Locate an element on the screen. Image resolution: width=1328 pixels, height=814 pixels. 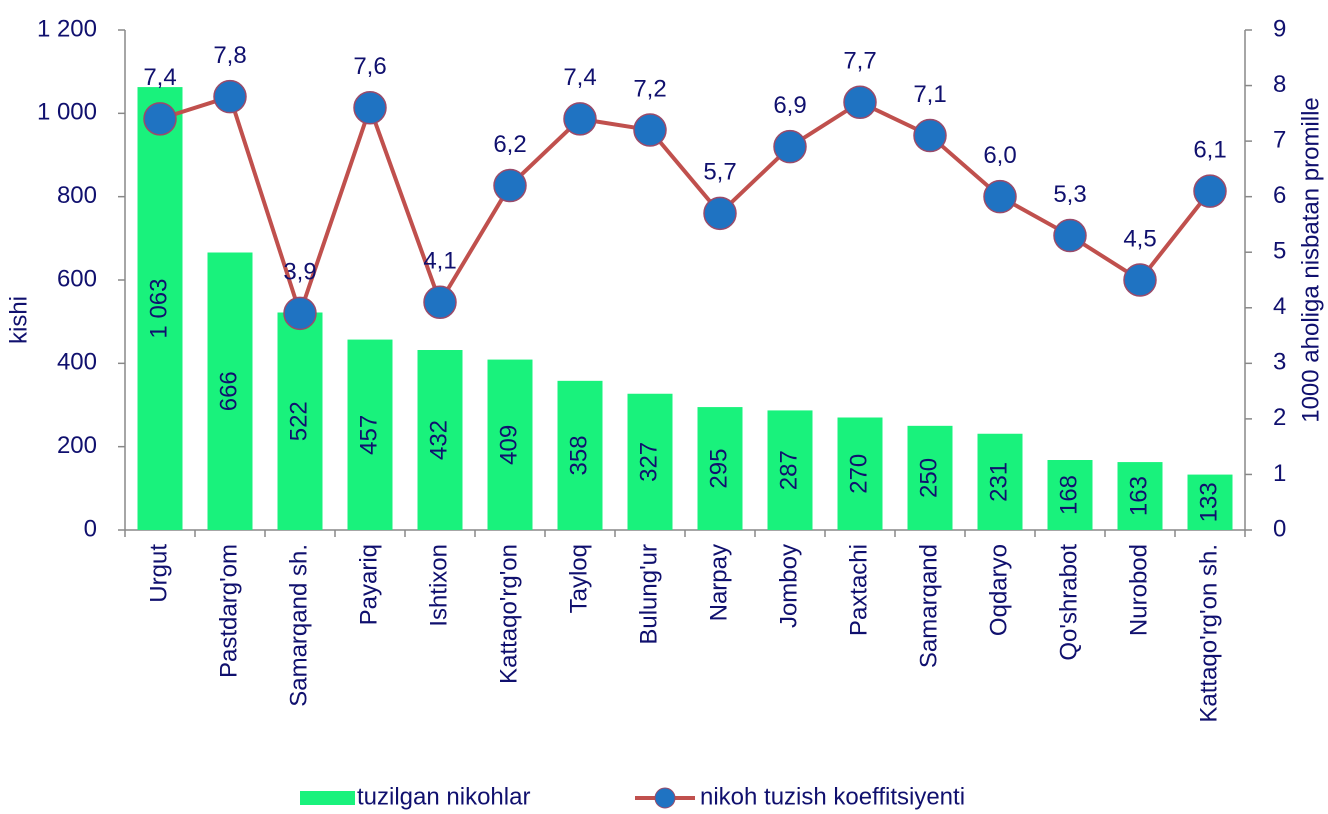
y-tick-label: 800 is located at coordinates (77, 195).